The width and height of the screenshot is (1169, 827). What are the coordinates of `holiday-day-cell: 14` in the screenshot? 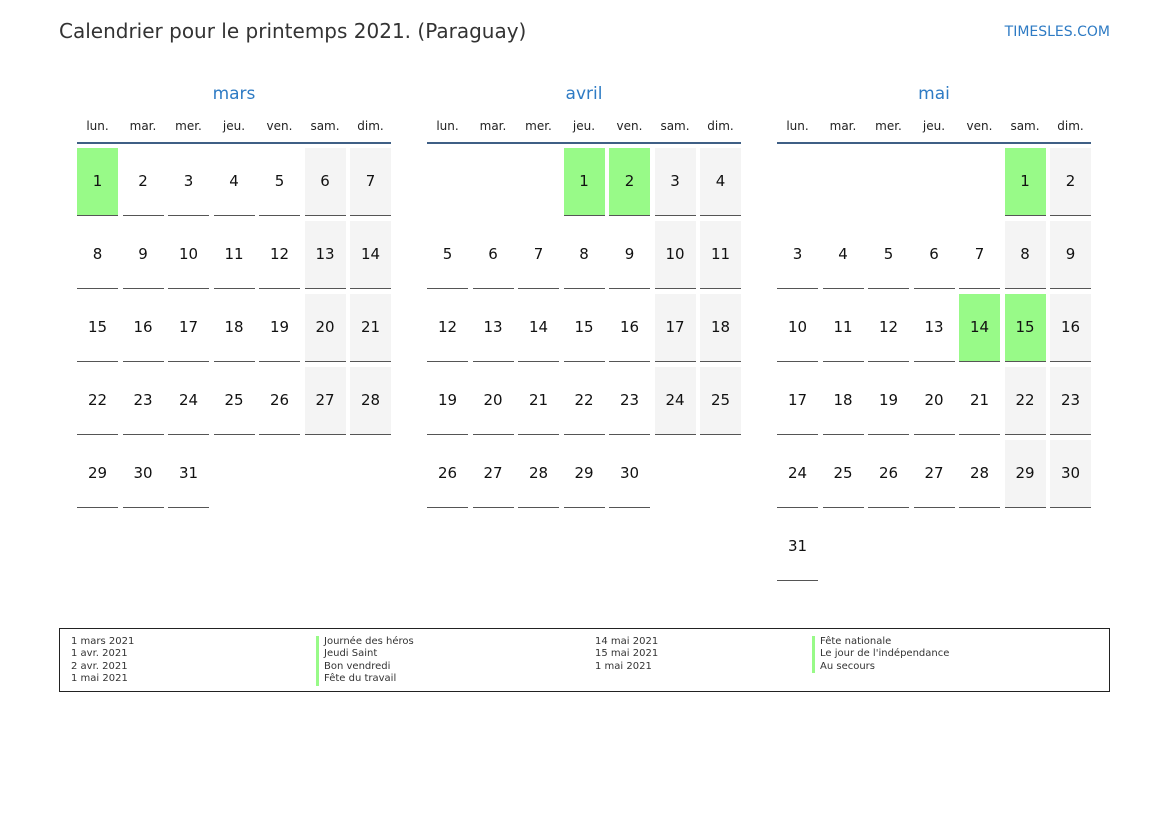 It's located at (979, 328).